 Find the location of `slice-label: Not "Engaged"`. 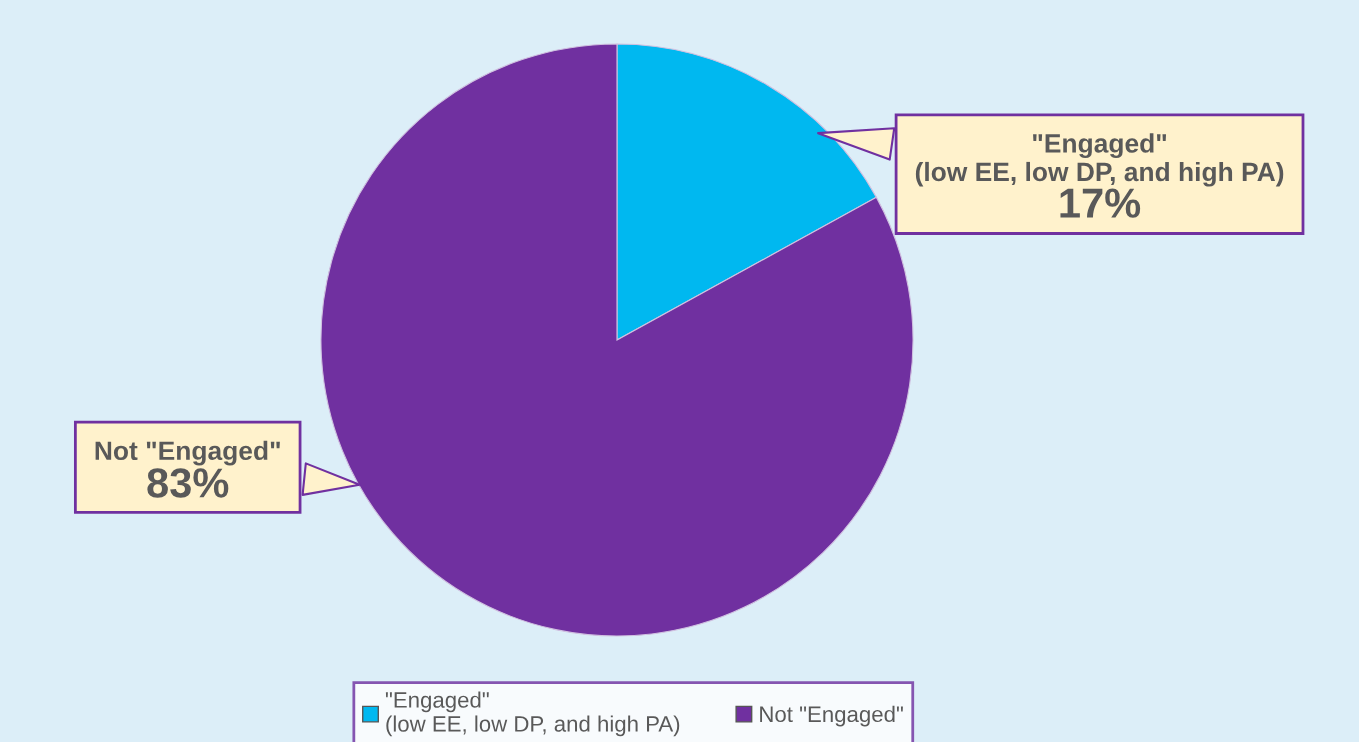

slice-label: Not "Engaged" is located at coordinates (187, 453).